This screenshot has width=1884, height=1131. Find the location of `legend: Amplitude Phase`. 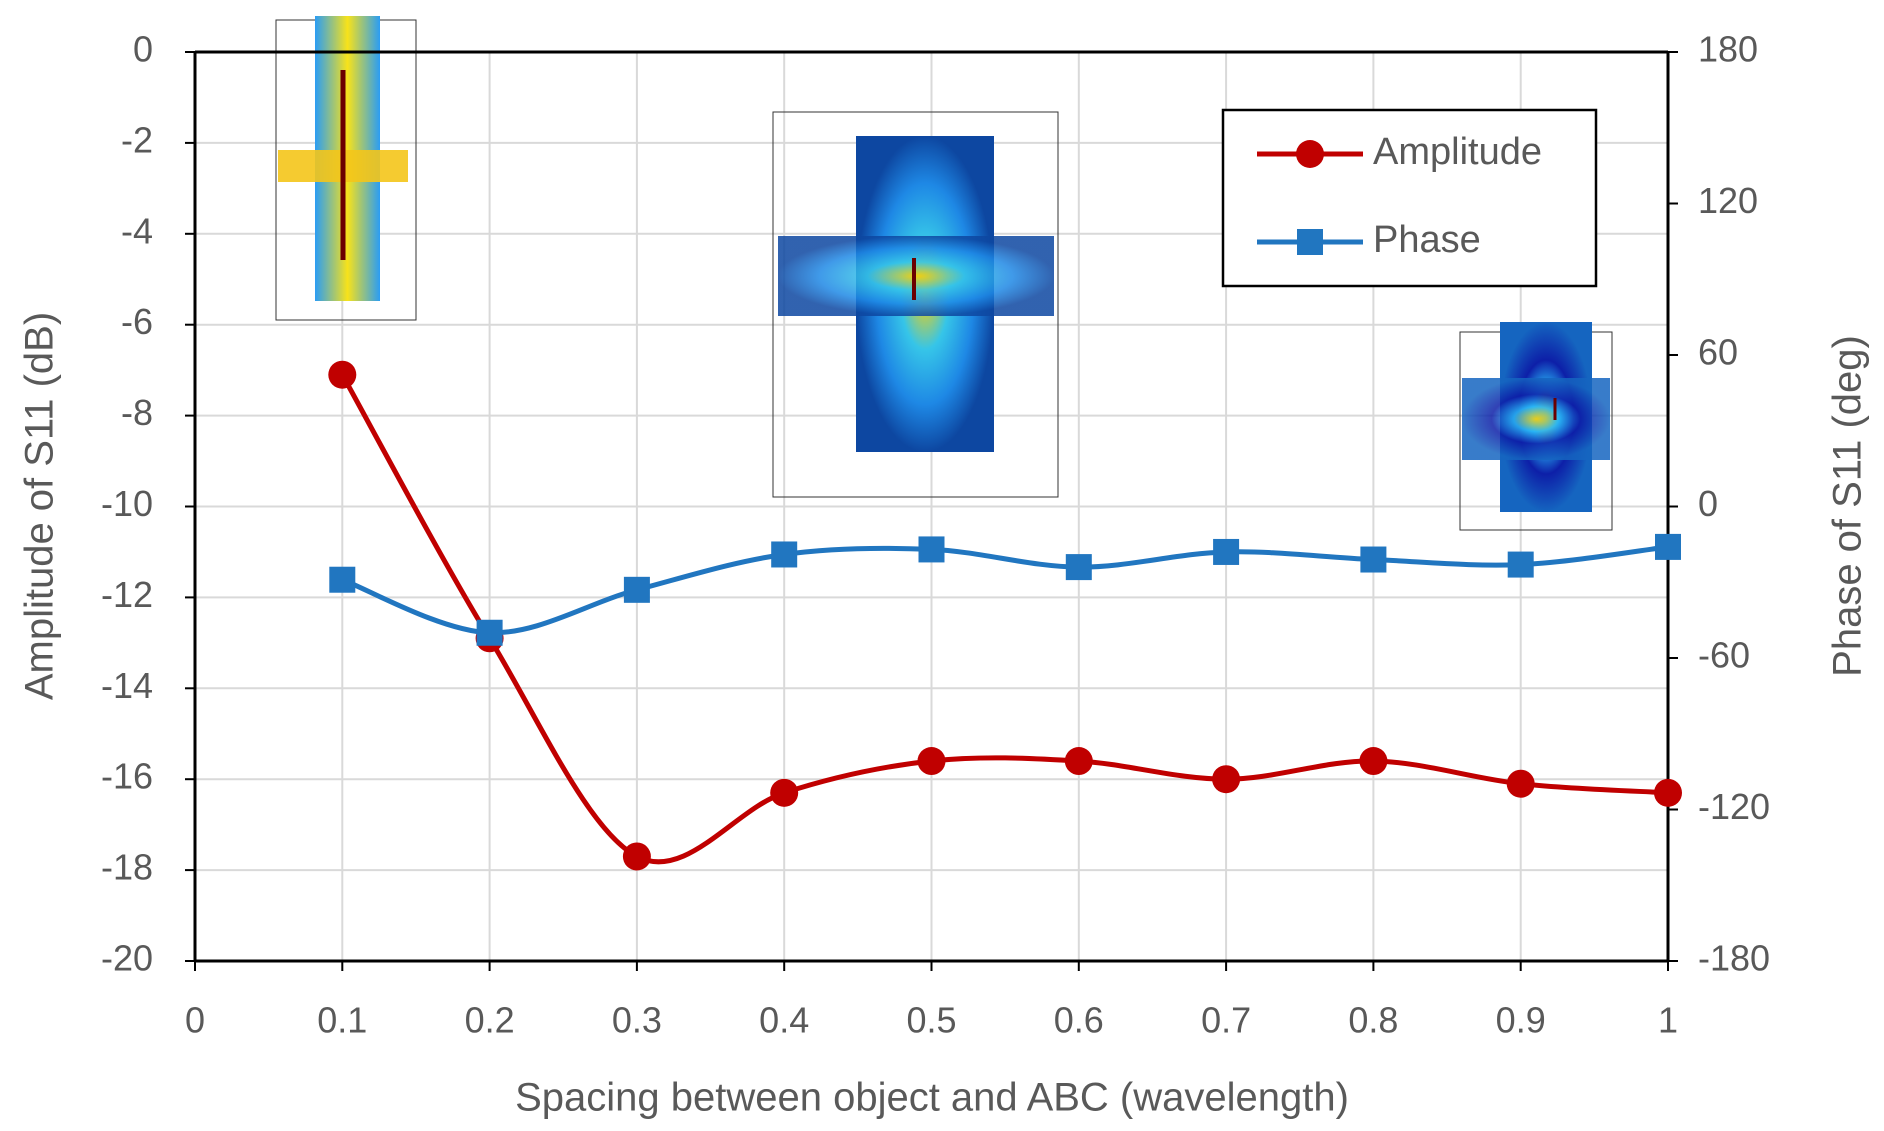

legend: Amplitude Phase is located at coordinates (1409, 198).